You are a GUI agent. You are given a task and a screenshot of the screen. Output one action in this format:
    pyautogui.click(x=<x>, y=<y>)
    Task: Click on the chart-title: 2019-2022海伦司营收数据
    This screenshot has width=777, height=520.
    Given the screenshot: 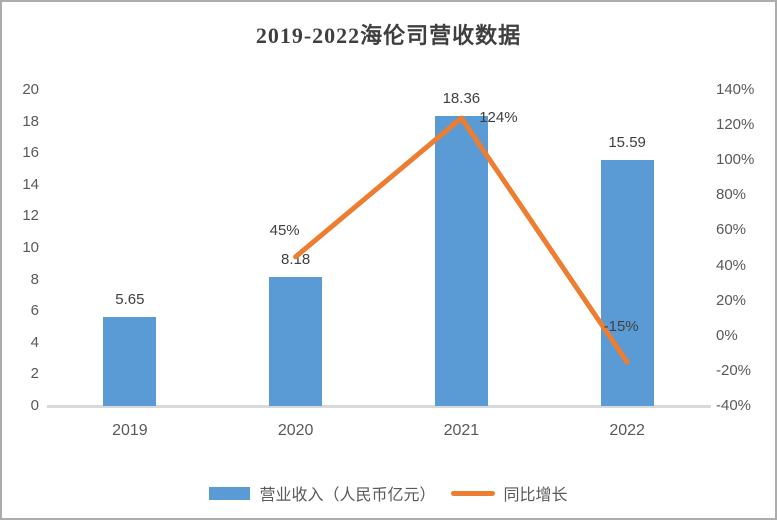 What is the action you would take?
    pyautogui.click(x=388, y=35)
    